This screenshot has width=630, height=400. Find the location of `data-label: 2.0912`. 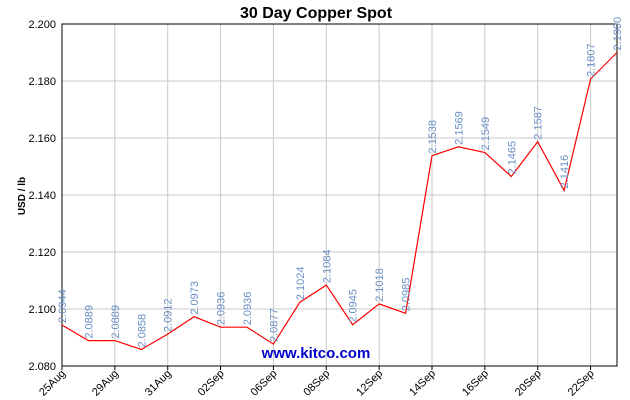

data-label: 2.0912 is located at coordinates (169, 315).